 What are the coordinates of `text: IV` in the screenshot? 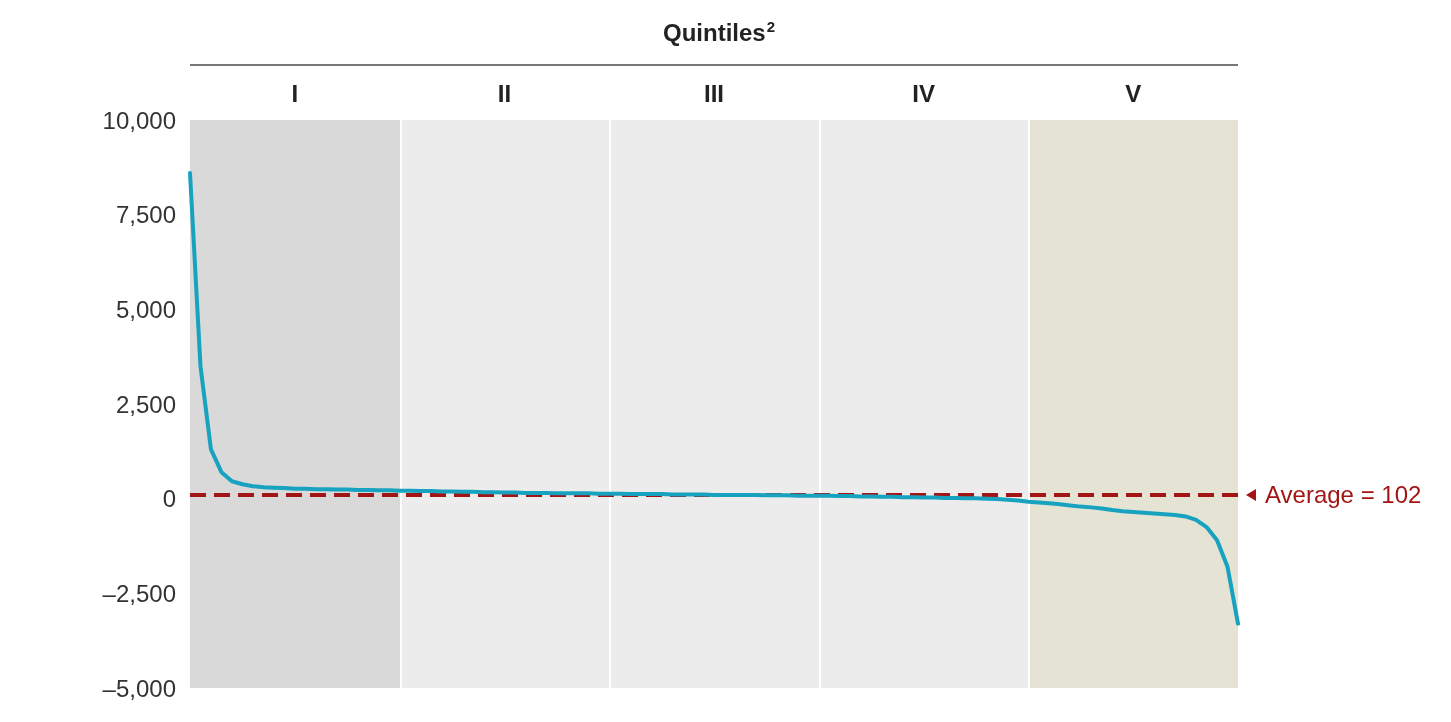 It's located at (923, 94).